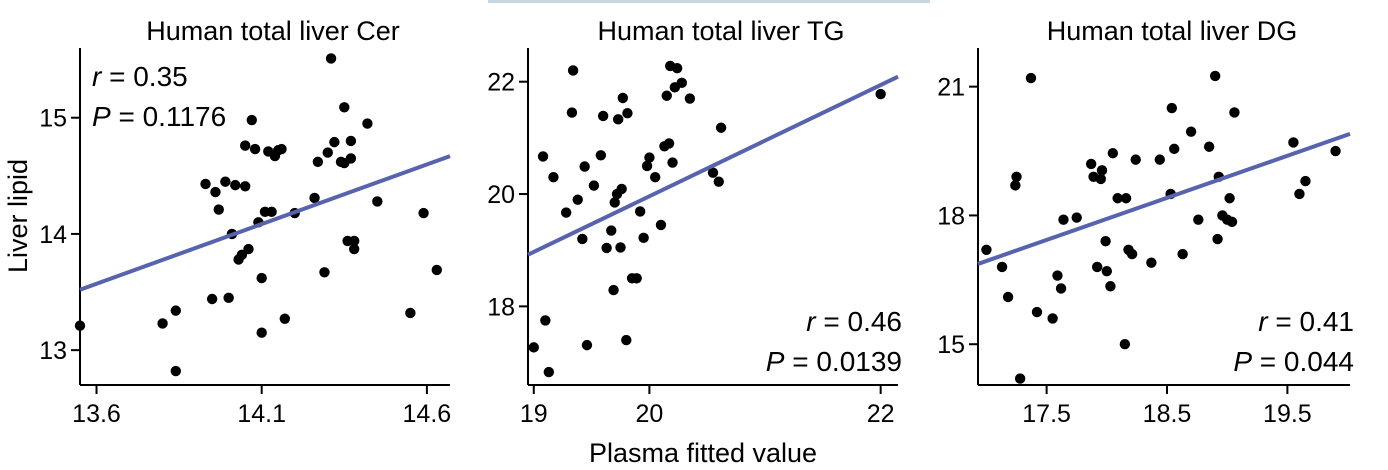 Image resolution: width=1388 pixels, height=470 pixels. I want to click on y-axis-label: Liver lipid, so click(18, 216).